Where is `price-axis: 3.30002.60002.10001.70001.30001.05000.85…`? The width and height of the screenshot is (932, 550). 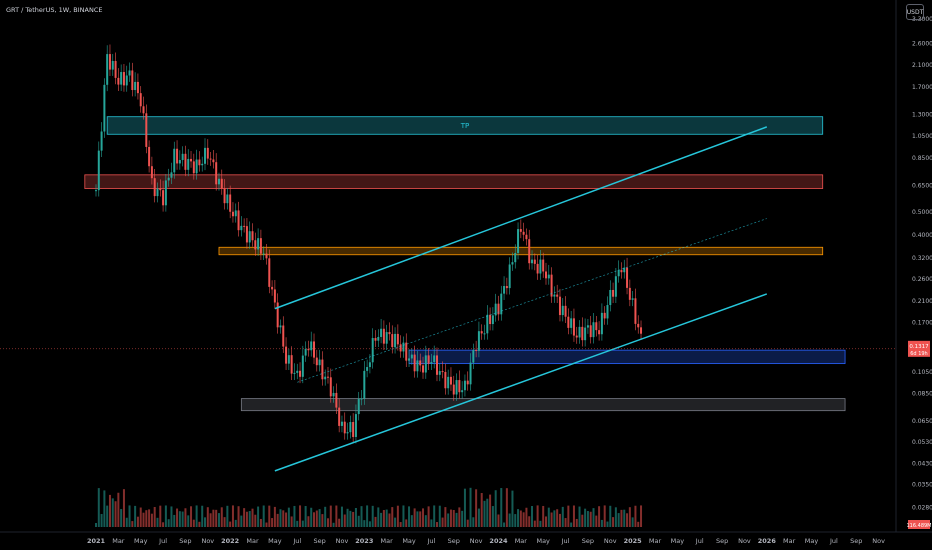
price-axis: 3.30002.60002.10001.70001.30001.05000.85… is located at coordinates (919, 272).